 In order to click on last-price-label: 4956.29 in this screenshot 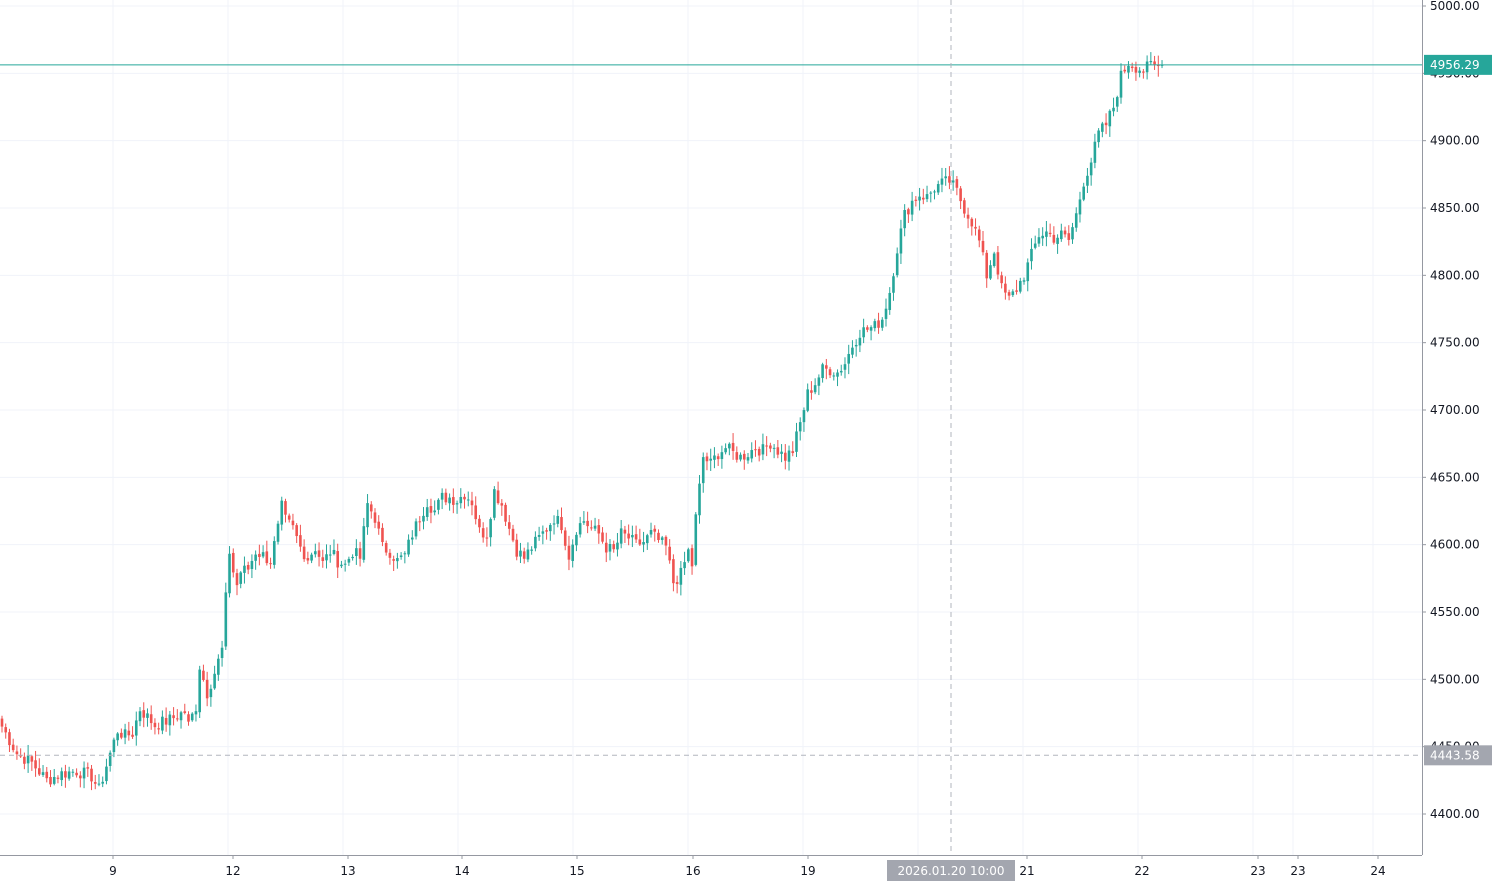, I will do `click(1455, 65)`.